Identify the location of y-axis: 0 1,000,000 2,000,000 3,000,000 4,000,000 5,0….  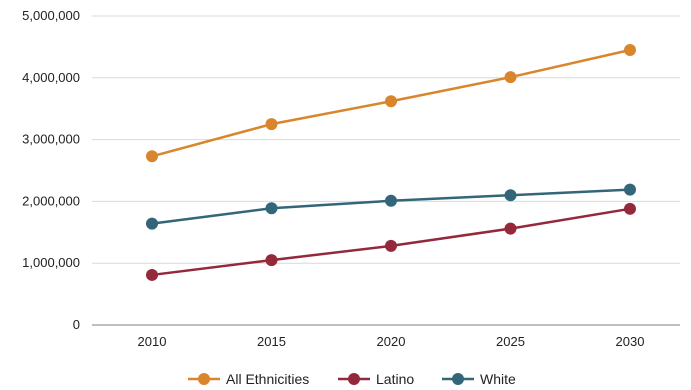
(51, 170).